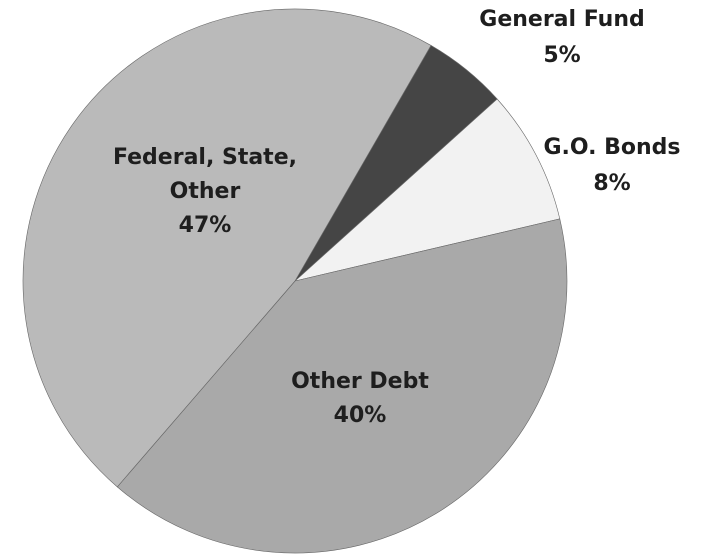 This screenshot has height=554, width=706. Describe the element at coordinates (205, 157) in the screenshot. I see `label-line: Federal, State,` at that location.